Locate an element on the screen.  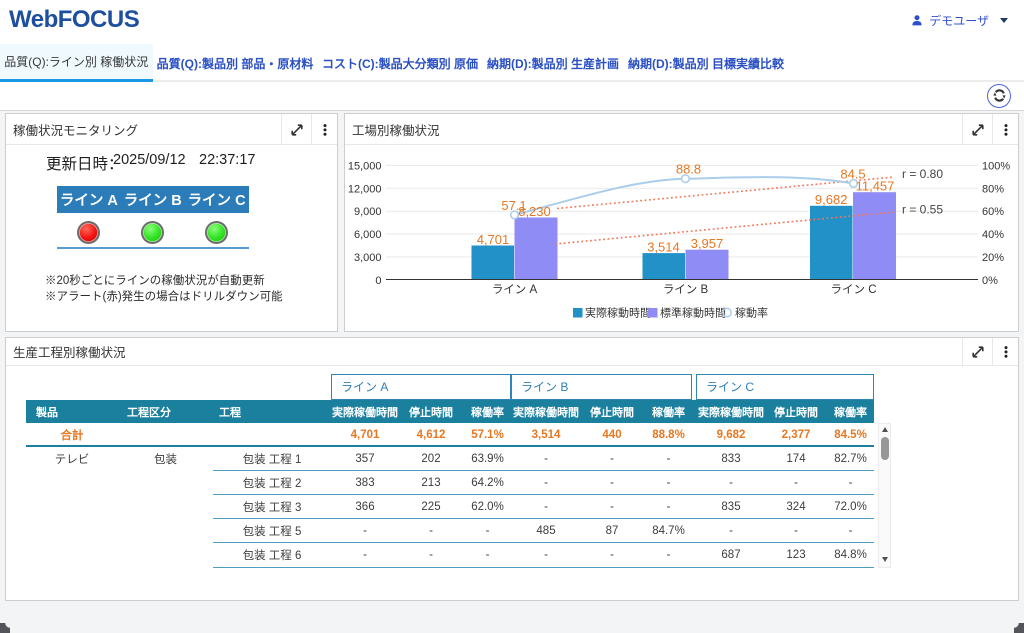
svg-text: 60% is located at coordinates (993, 212).